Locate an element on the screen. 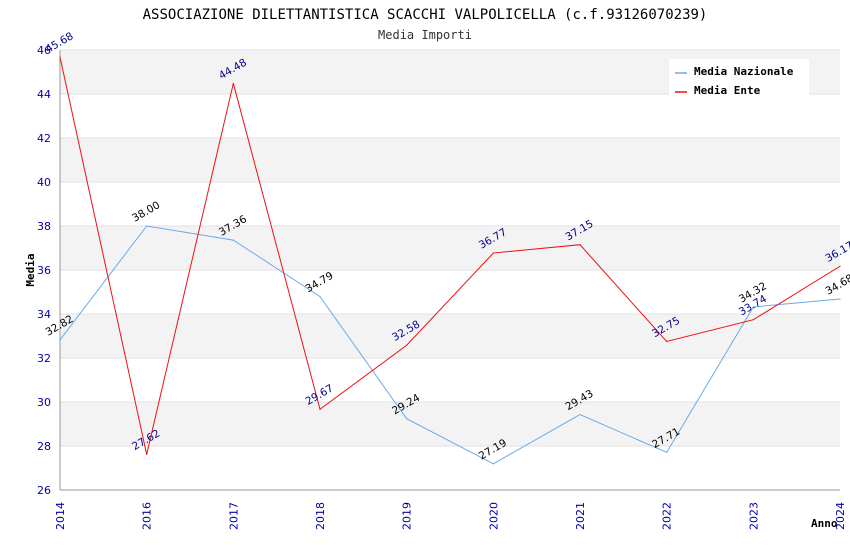 The height and width of the screenshot is (550, 850). x-tick-label: 2023 is located at coordinates (753, 516).